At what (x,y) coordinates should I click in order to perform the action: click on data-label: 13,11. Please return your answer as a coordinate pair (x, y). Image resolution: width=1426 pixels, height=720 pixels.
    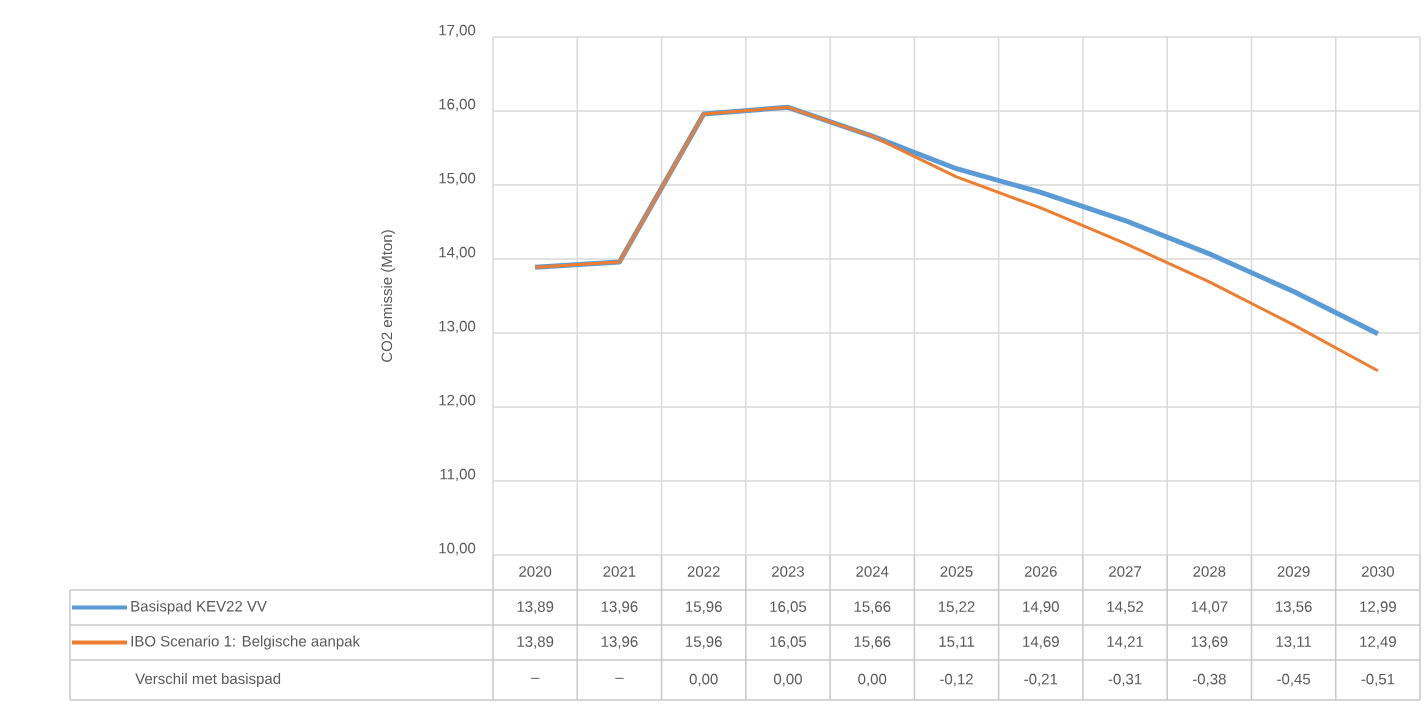
    Looking at the image, I should click on (1294, 642).